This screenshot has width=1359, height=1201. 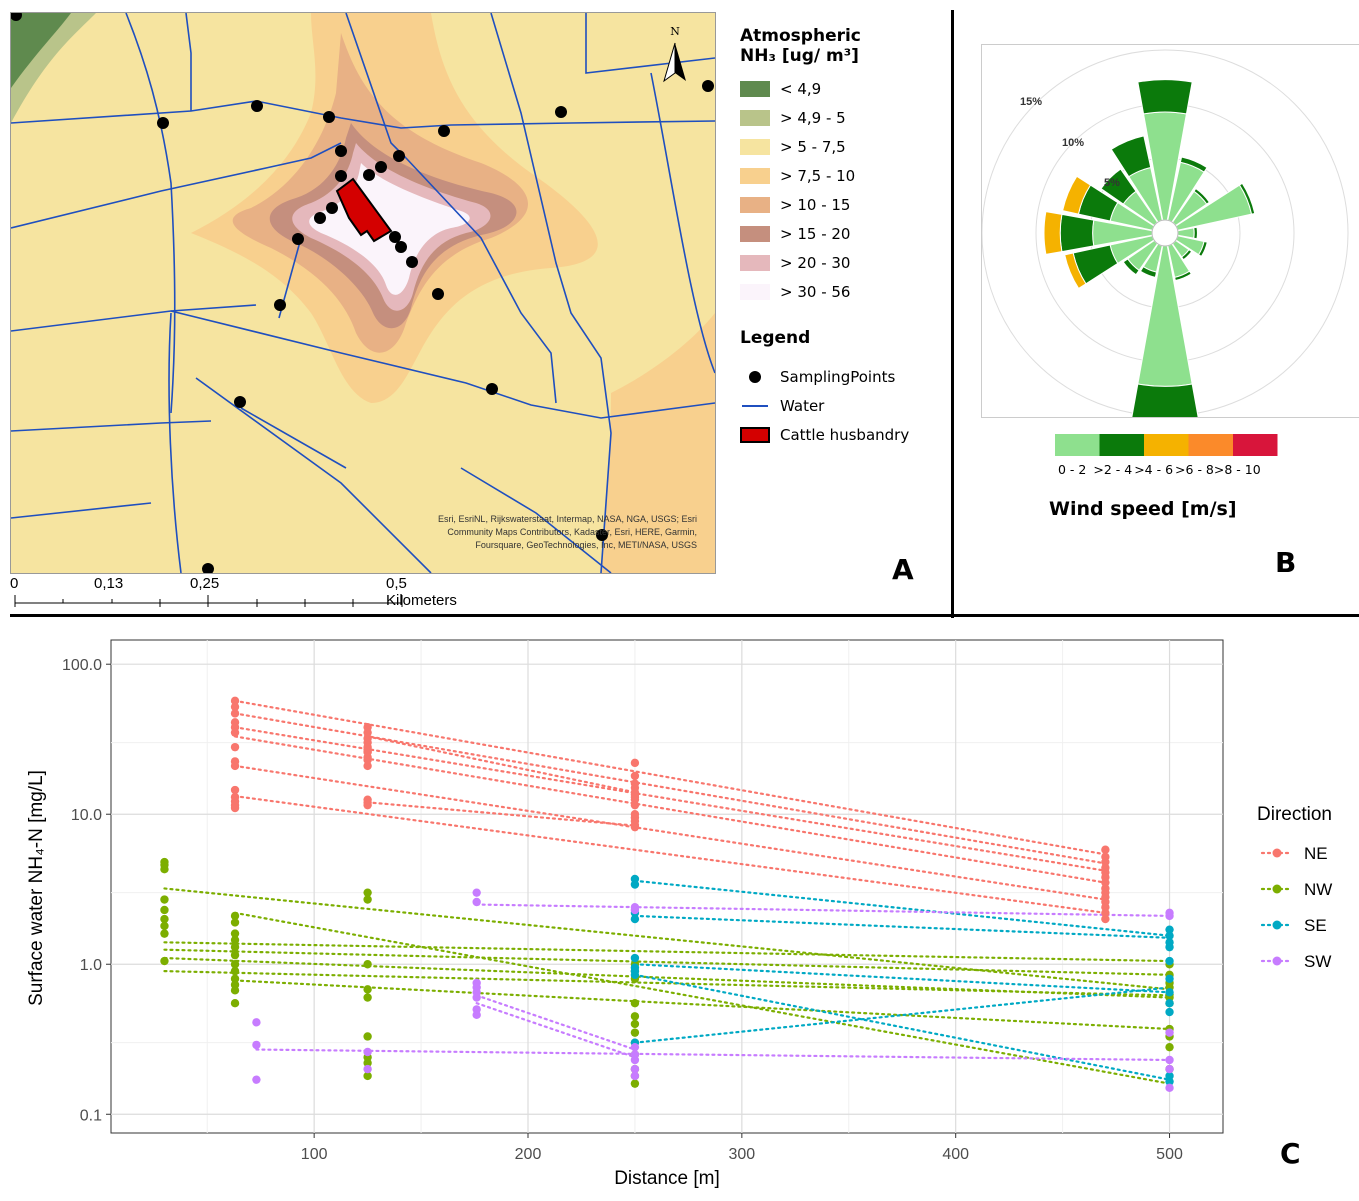 What do you see at coordinates (815, 204) in the screenshot?
I see `class-label: > 10 - 15` at bounding box center [815, 204].